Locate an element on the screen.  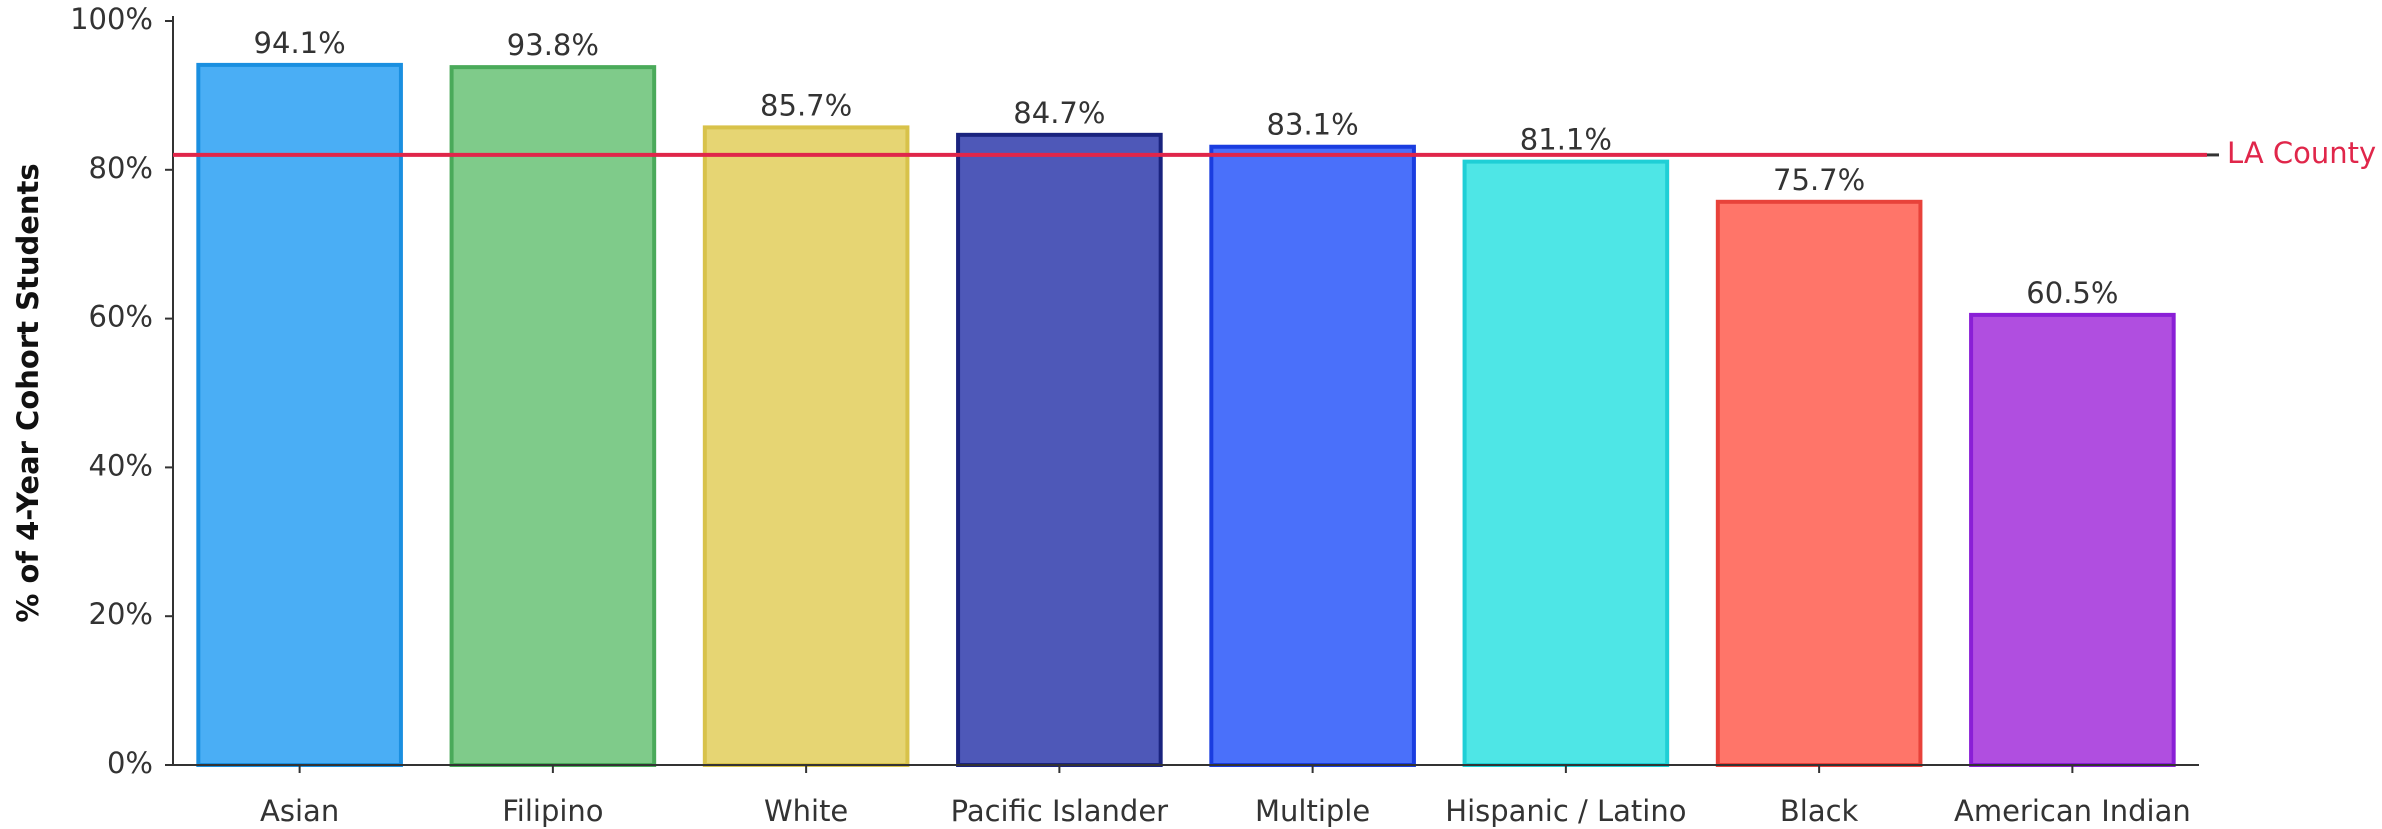
y-tick-label: 80% is located at coordinates (121, 168).